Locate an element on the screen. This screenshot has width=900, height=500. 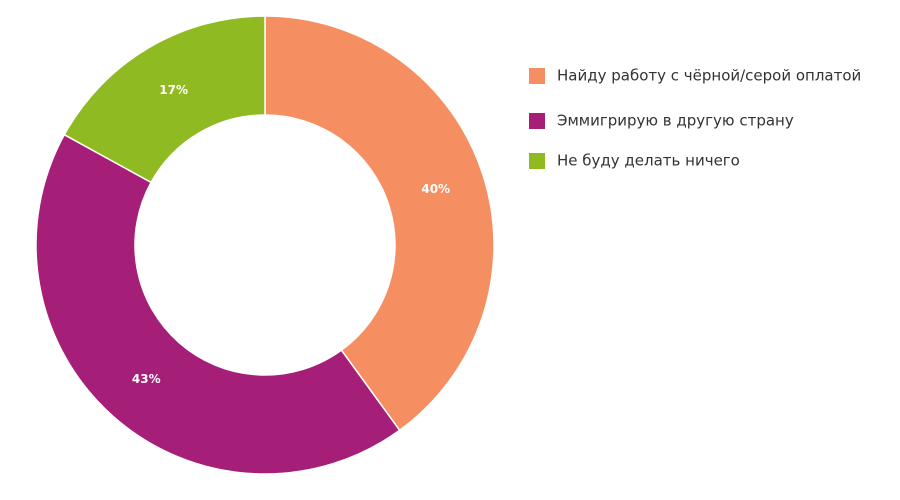
value-label: 17% is located at coordinates (173, 90).